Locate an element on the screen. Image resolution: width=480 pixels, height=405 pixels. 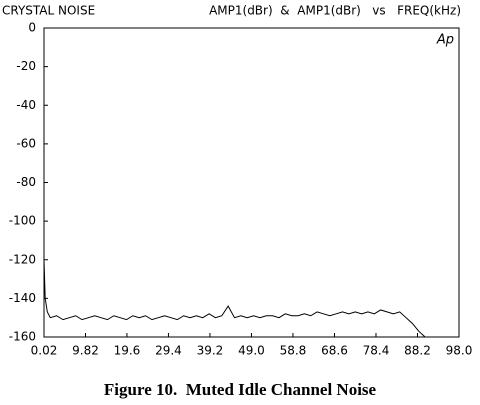
figure-caption: Figure 10. Muted Idle Channel Noise is located at coordinates (240, 389).